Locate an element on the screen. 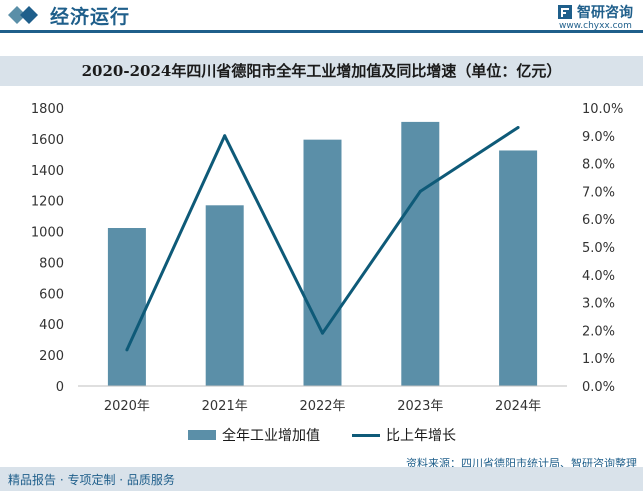  x-tick-label: 2024年 is located at coordinates (518, 406).